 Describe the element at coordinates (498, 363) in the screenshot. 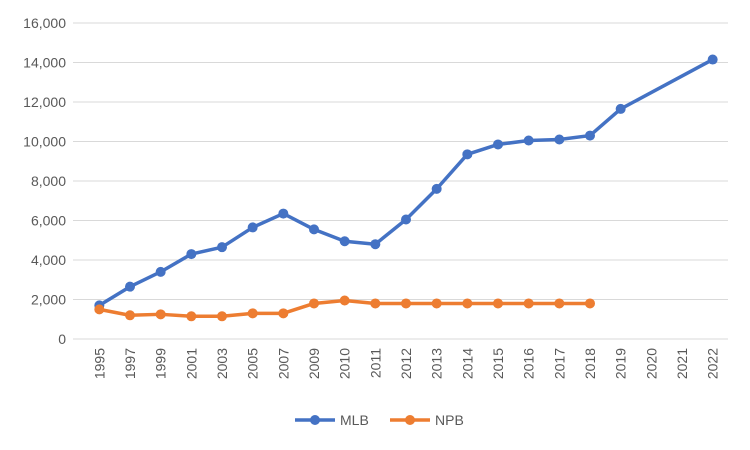

I see `x-tick-label: 2015` at that location.